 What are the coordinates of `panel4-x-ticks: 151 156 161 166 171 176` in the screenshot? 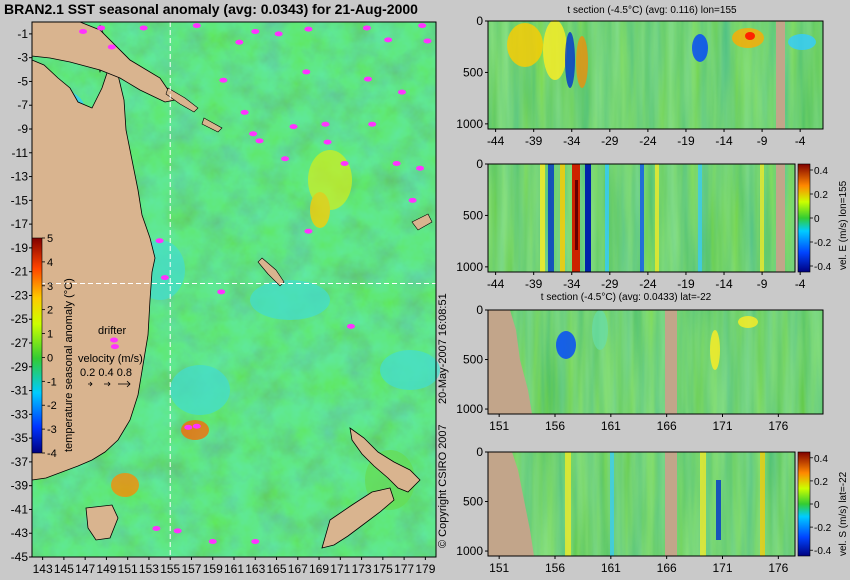 It's located at (639, 565).